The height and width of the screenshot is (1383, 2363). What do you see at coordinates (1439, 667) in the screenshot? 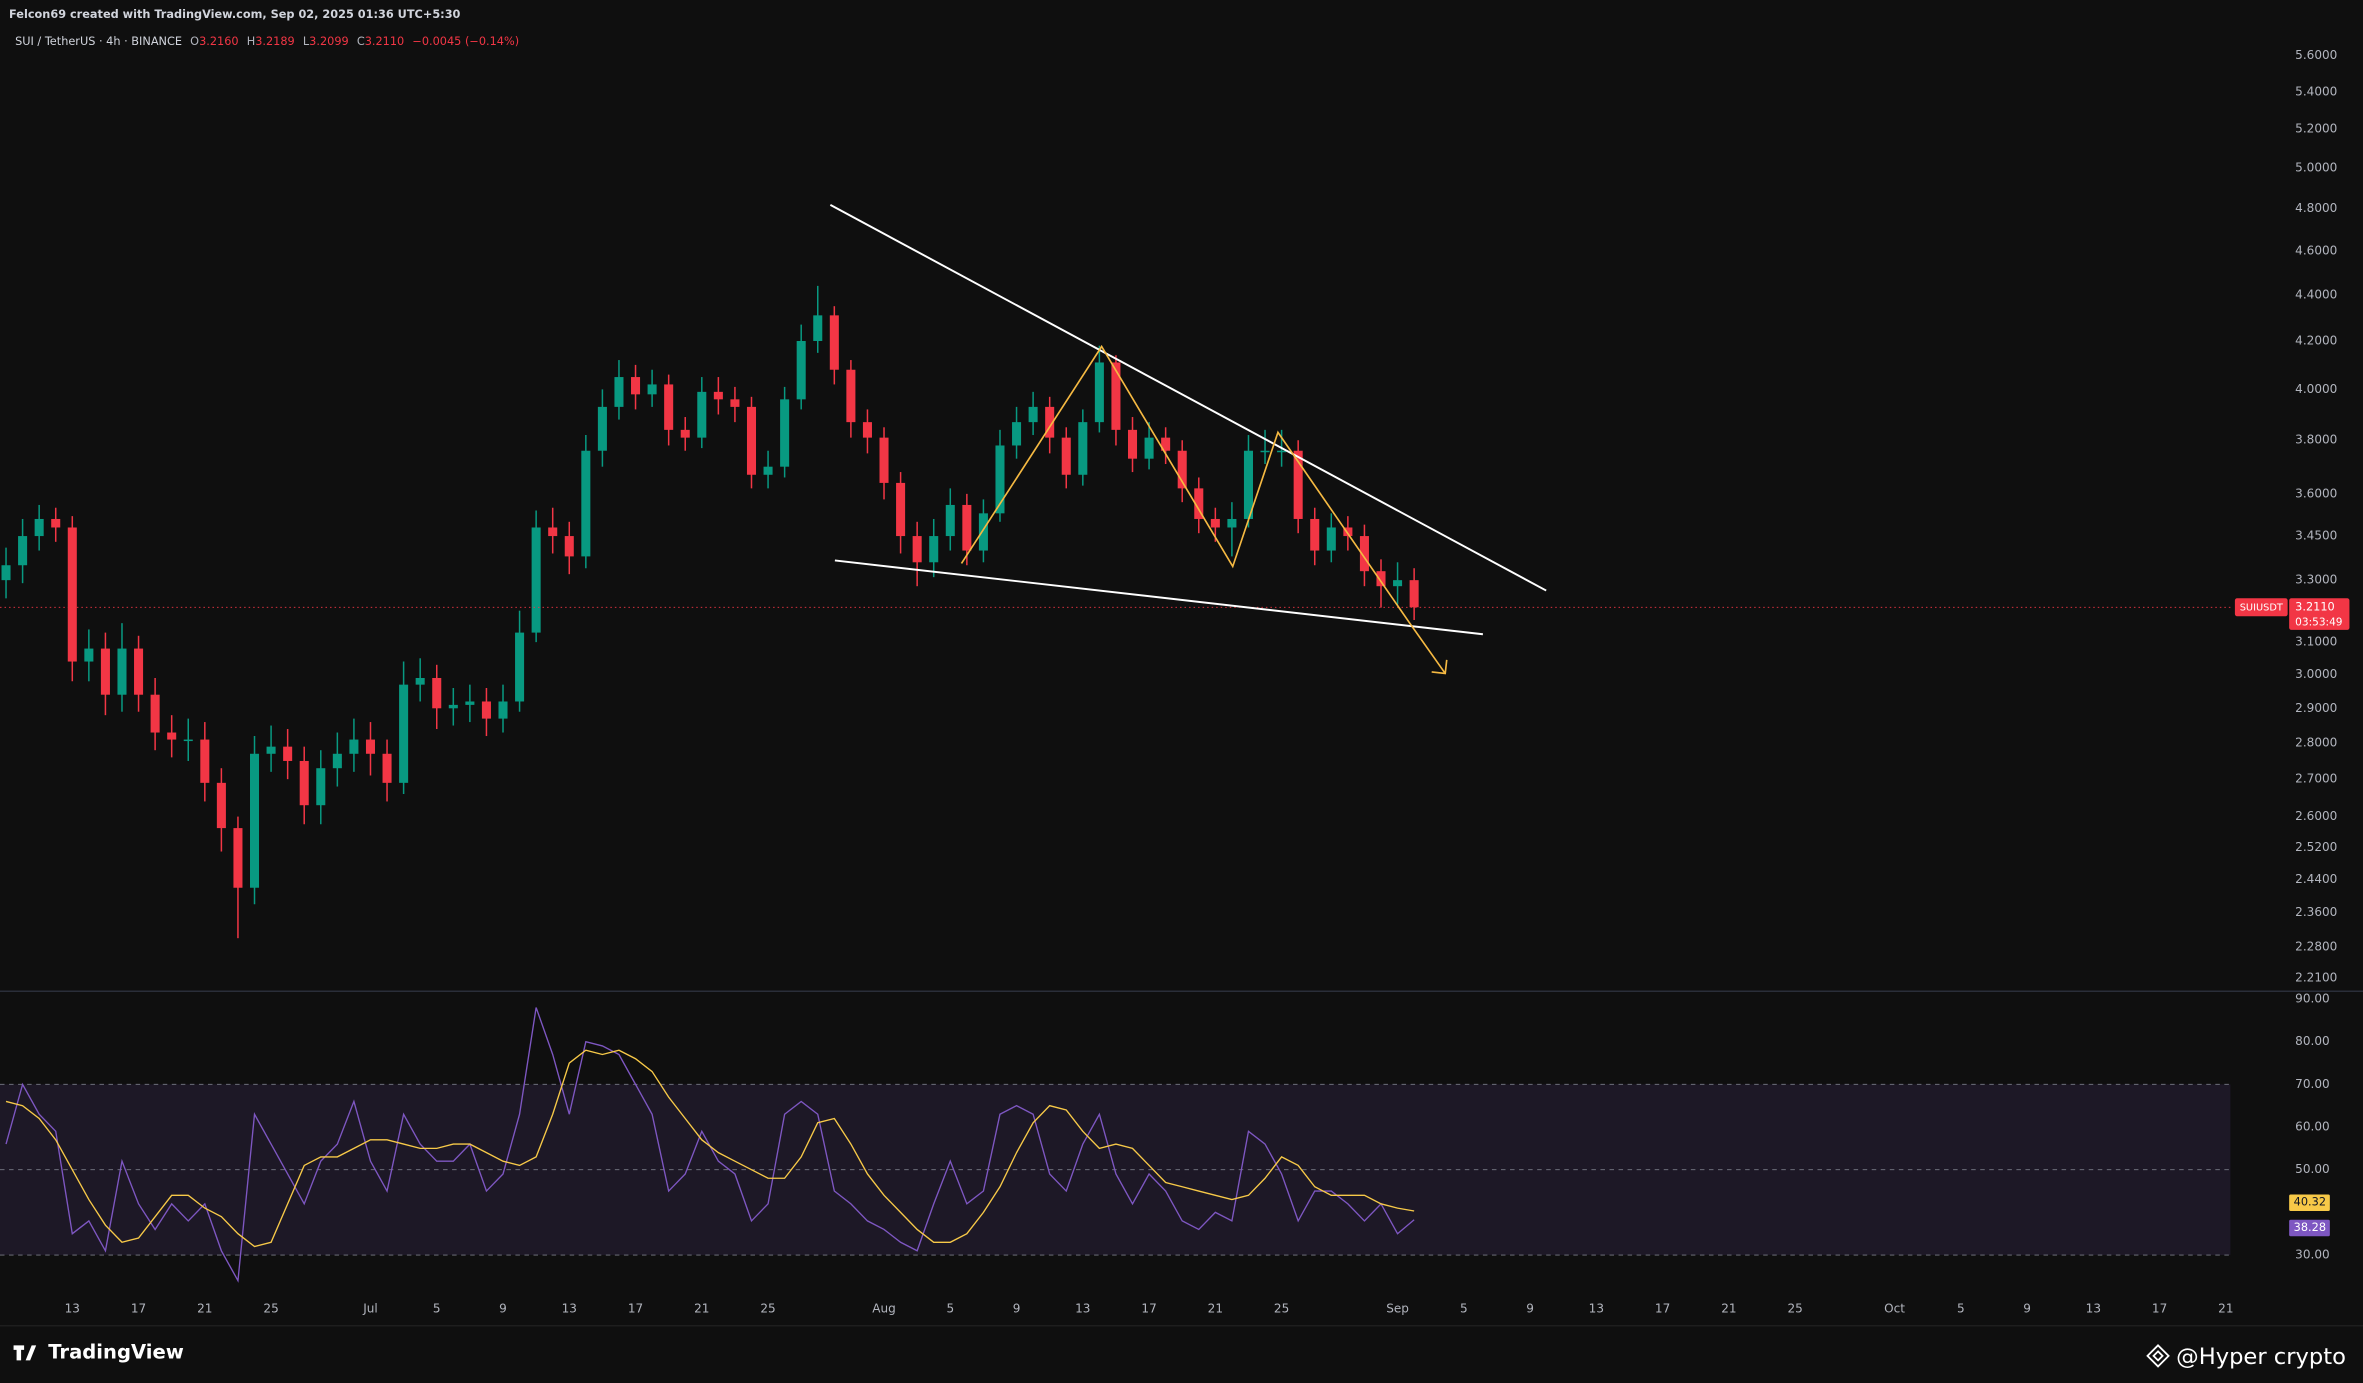
I see `arrow-head` at bounding box center [1439, 667].